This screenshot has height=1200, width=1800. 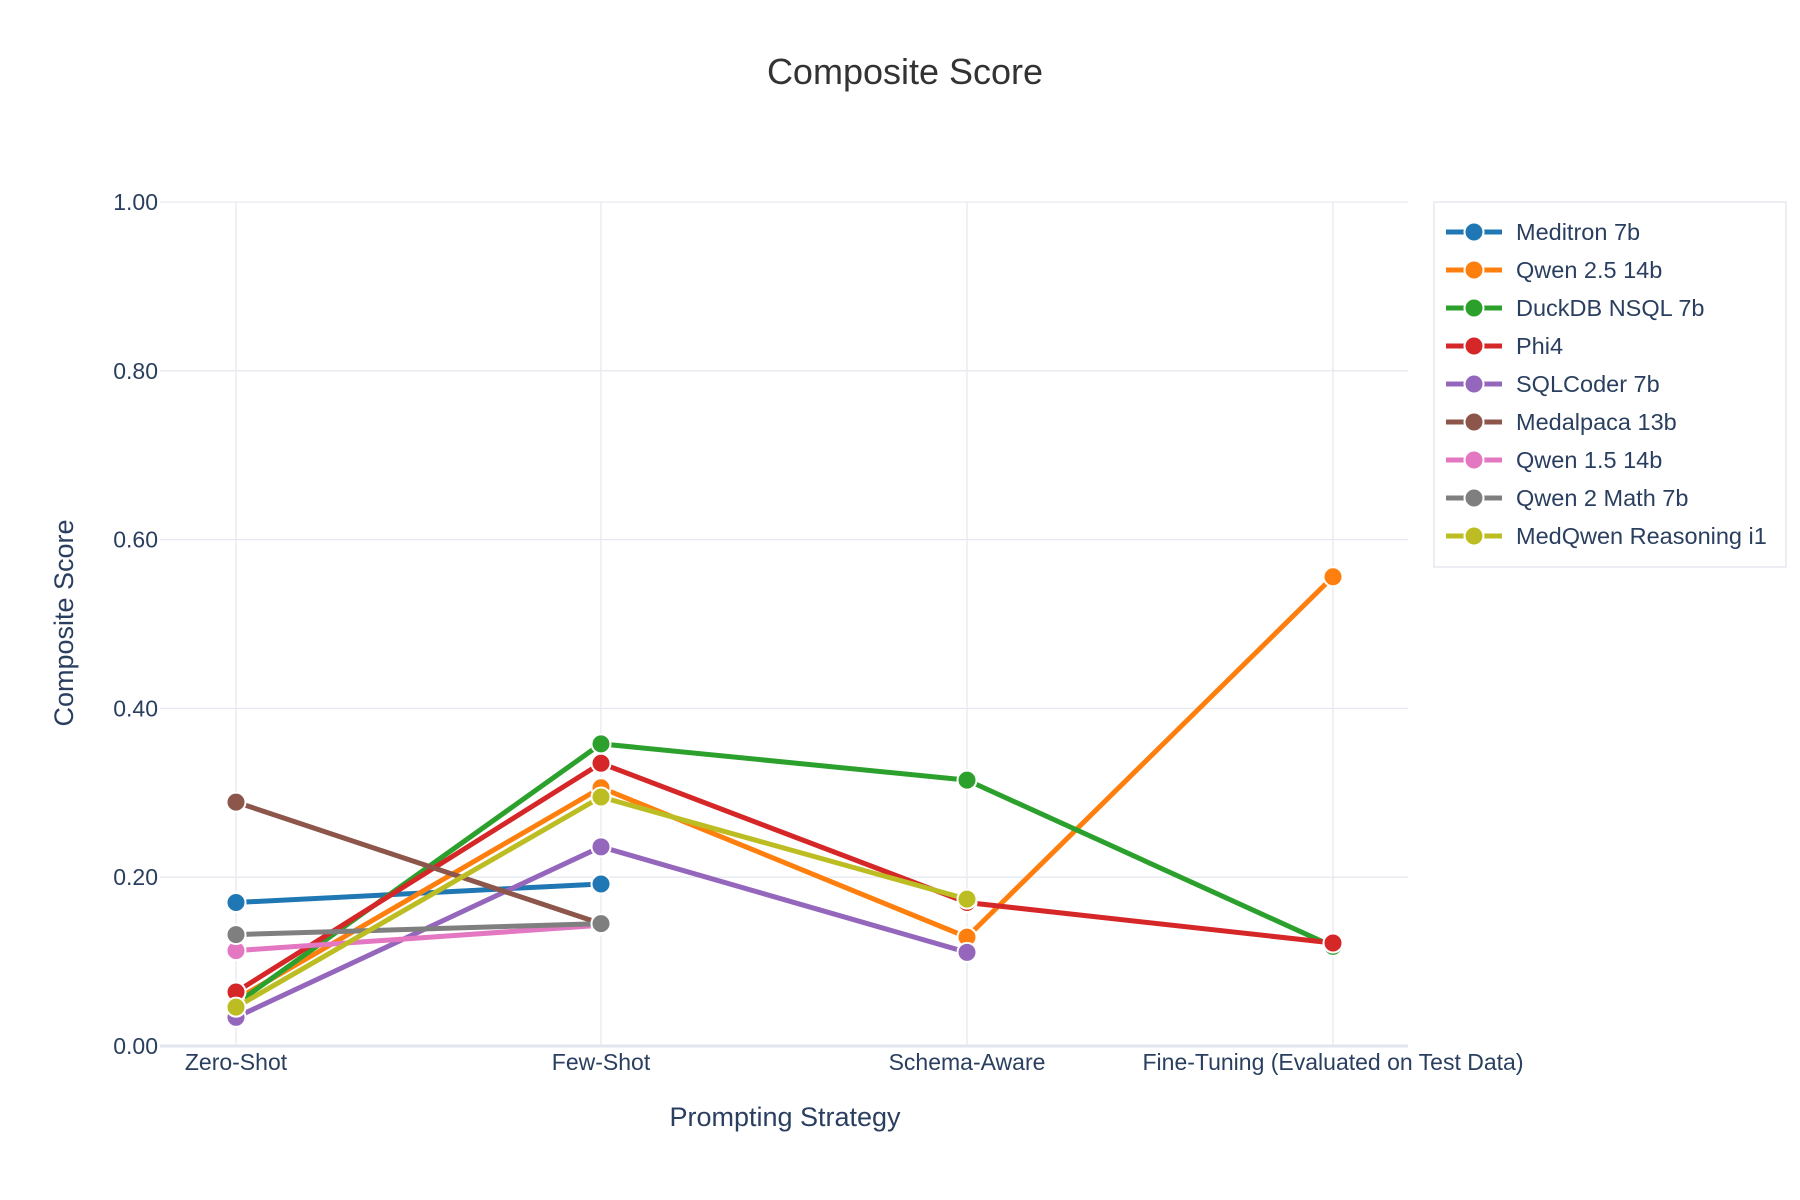 I want to click on legend-label: Qwen 1.5 14b, so click(x=1589, y=460).